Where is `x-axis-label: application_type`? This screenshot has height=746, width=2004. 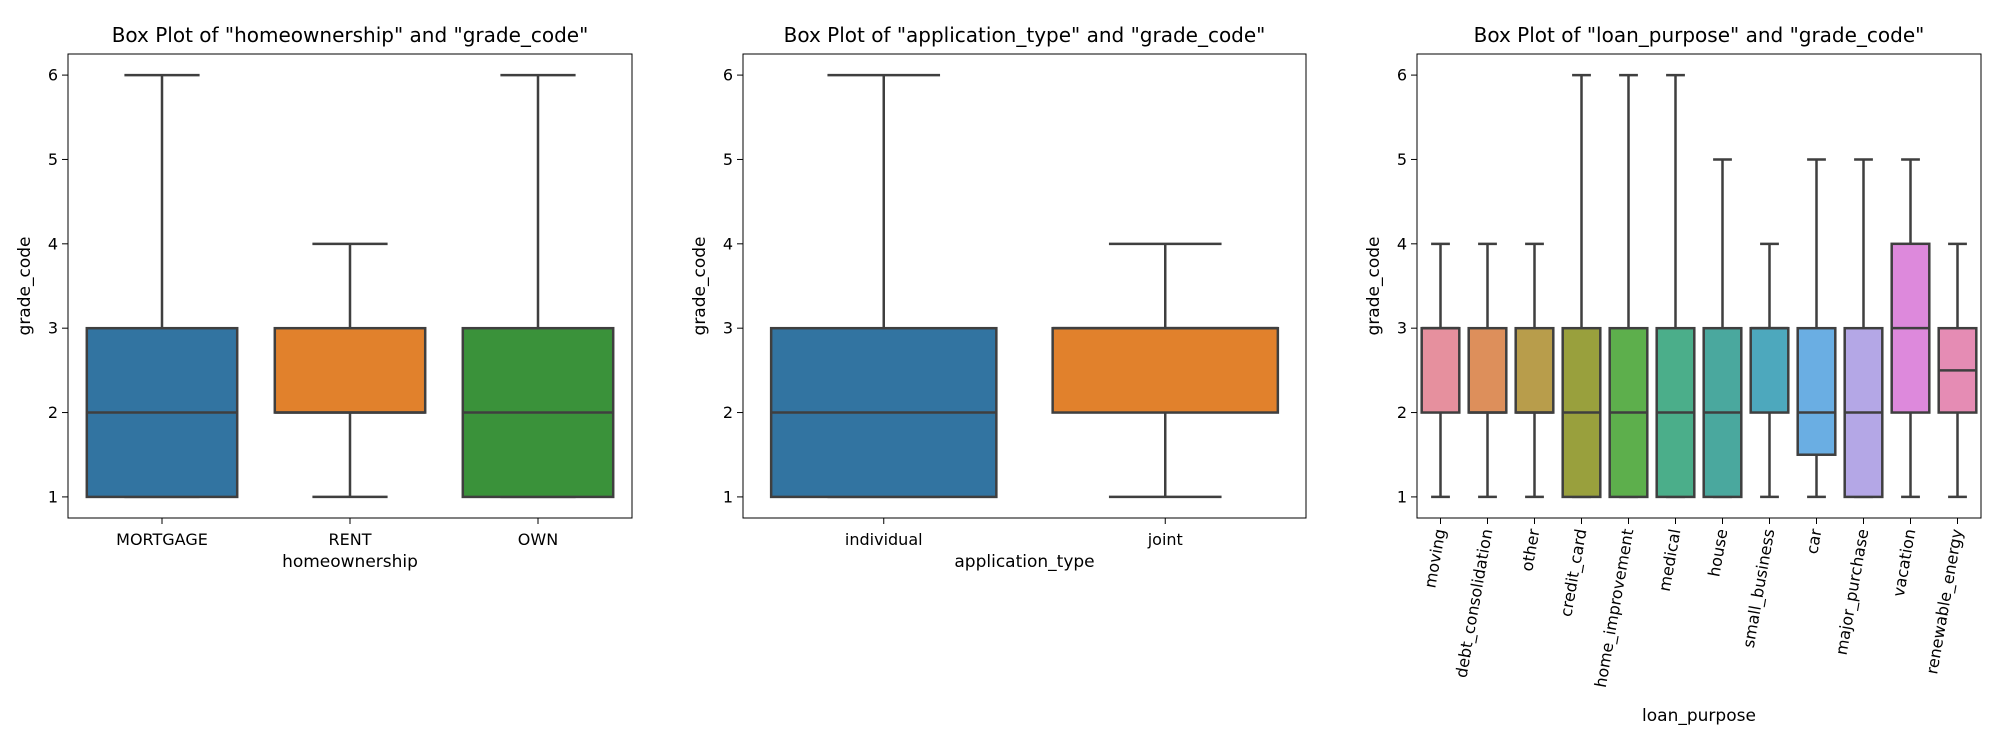 x-axis-label: application_type is located at coordinates (1024, 562).